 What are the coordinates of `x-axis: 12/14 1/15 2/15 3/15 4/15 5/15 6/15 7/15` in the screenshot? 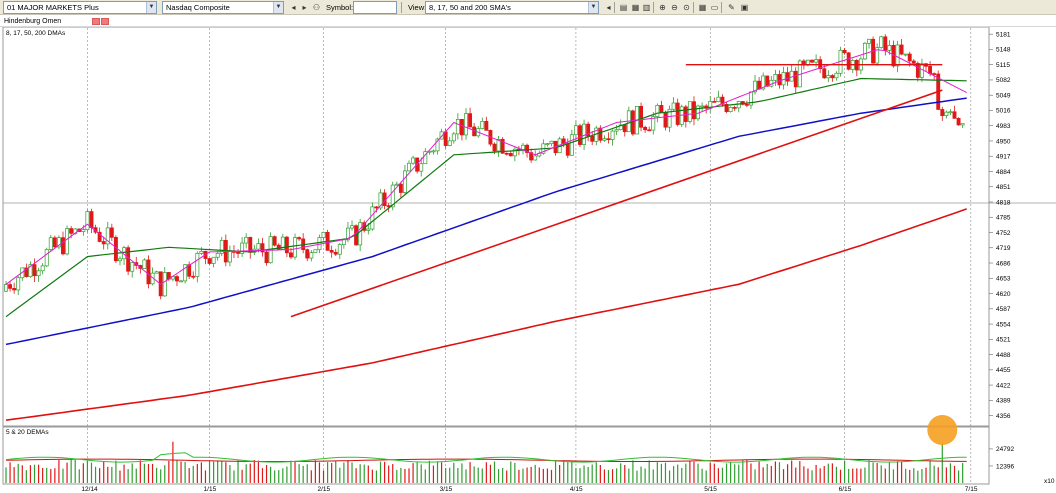 It's located at (529, 489).